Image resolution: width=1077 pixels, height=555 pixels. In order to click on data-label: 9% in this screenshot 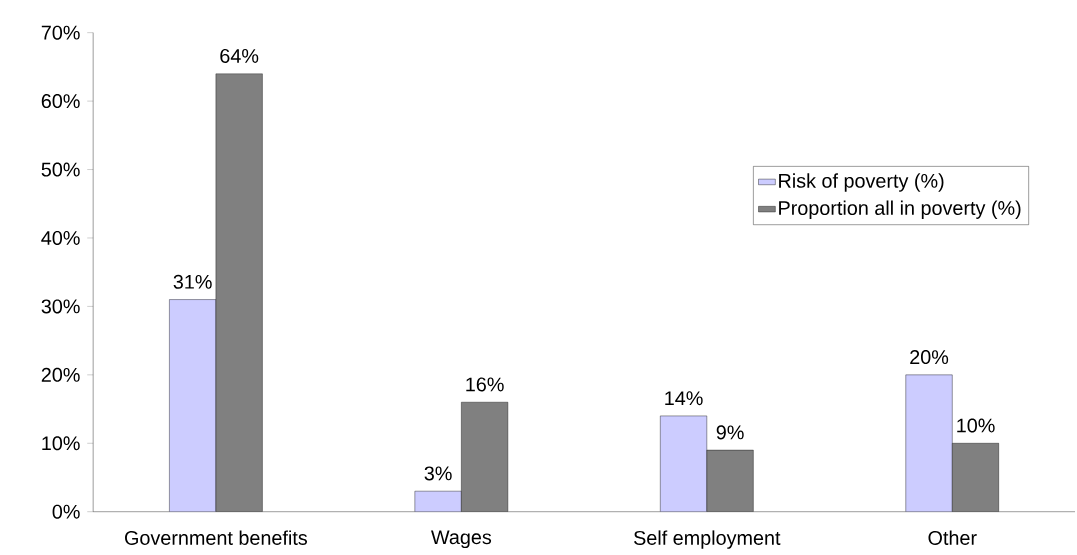, I will do `click(730, 432)`.